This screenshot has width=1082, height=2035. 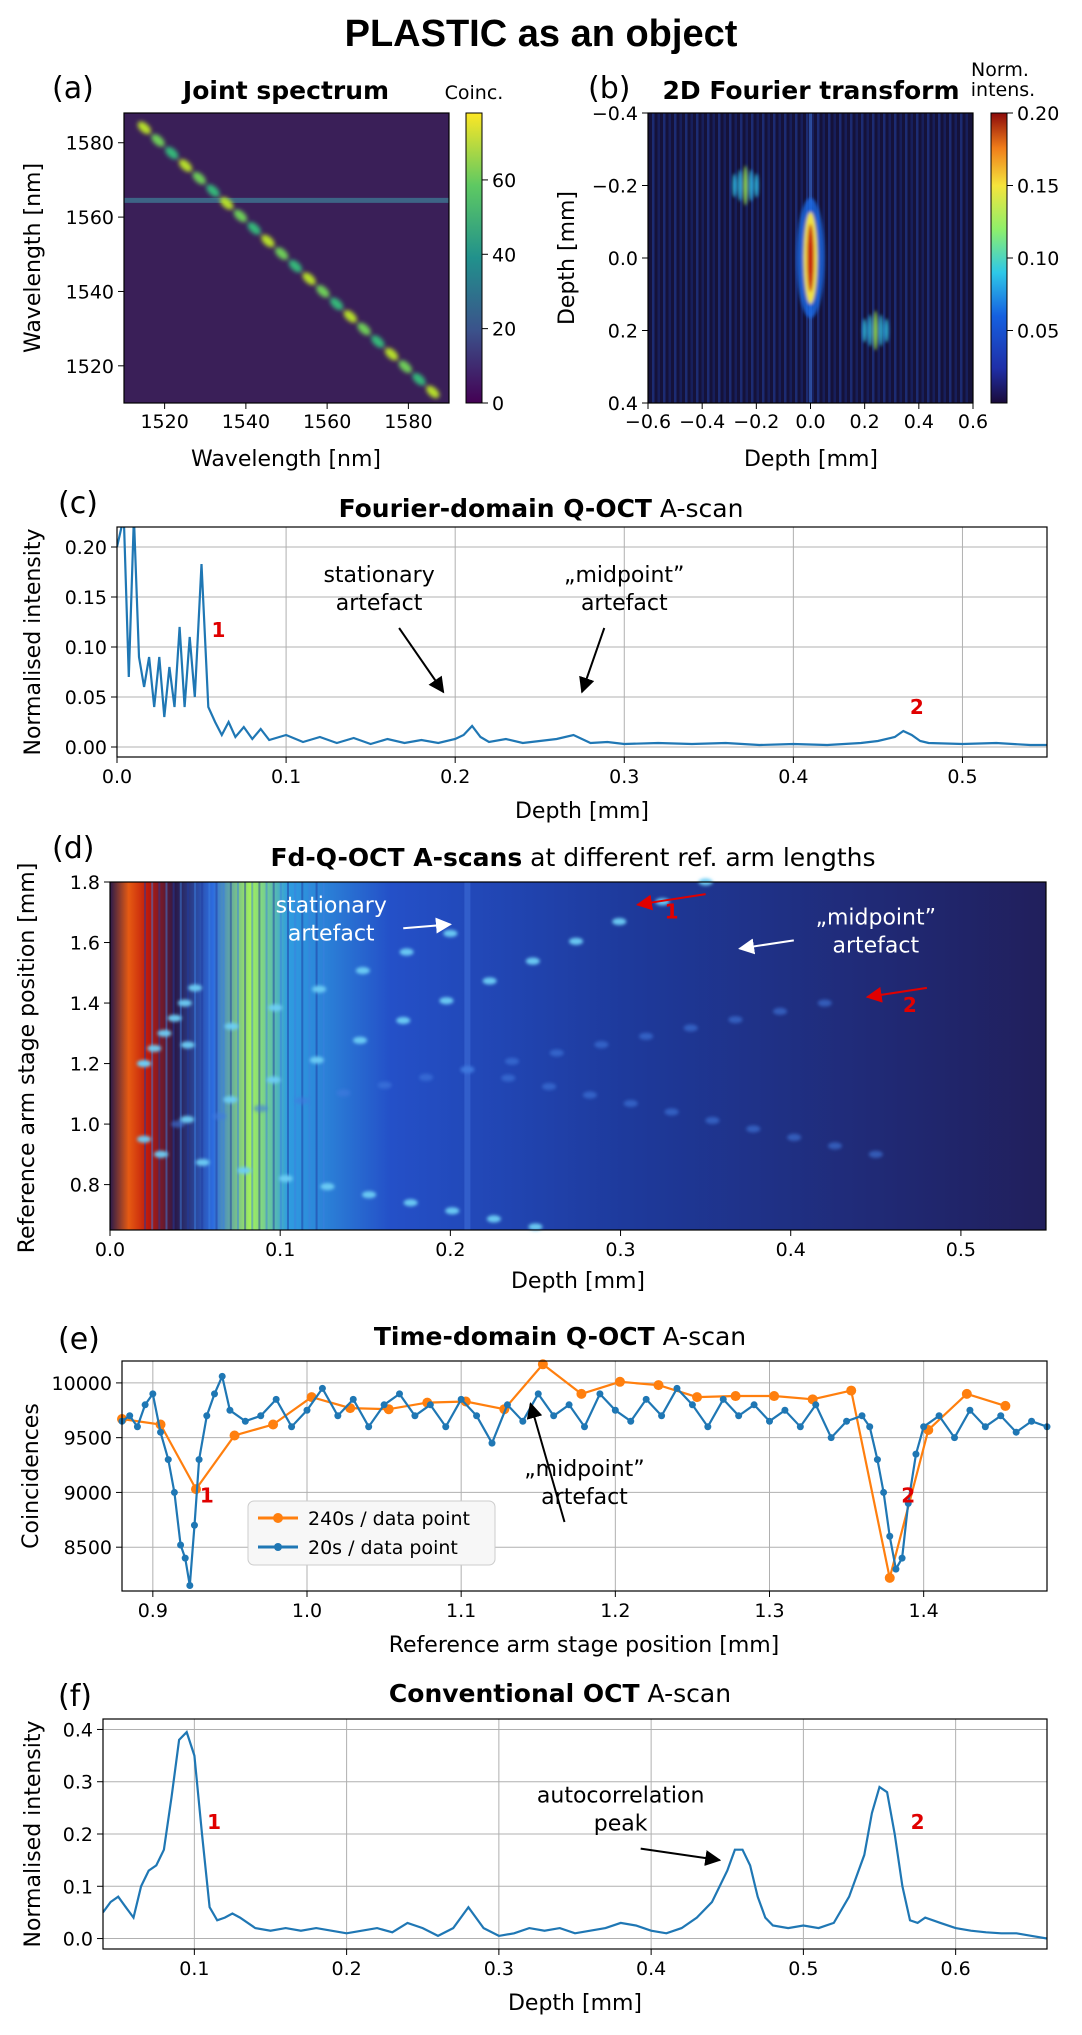 What do you see at coordinates (474, 93) in the screenshot?
I see `panel-a-colorbar-label: Coinc.` at bounding box center [474, 93].